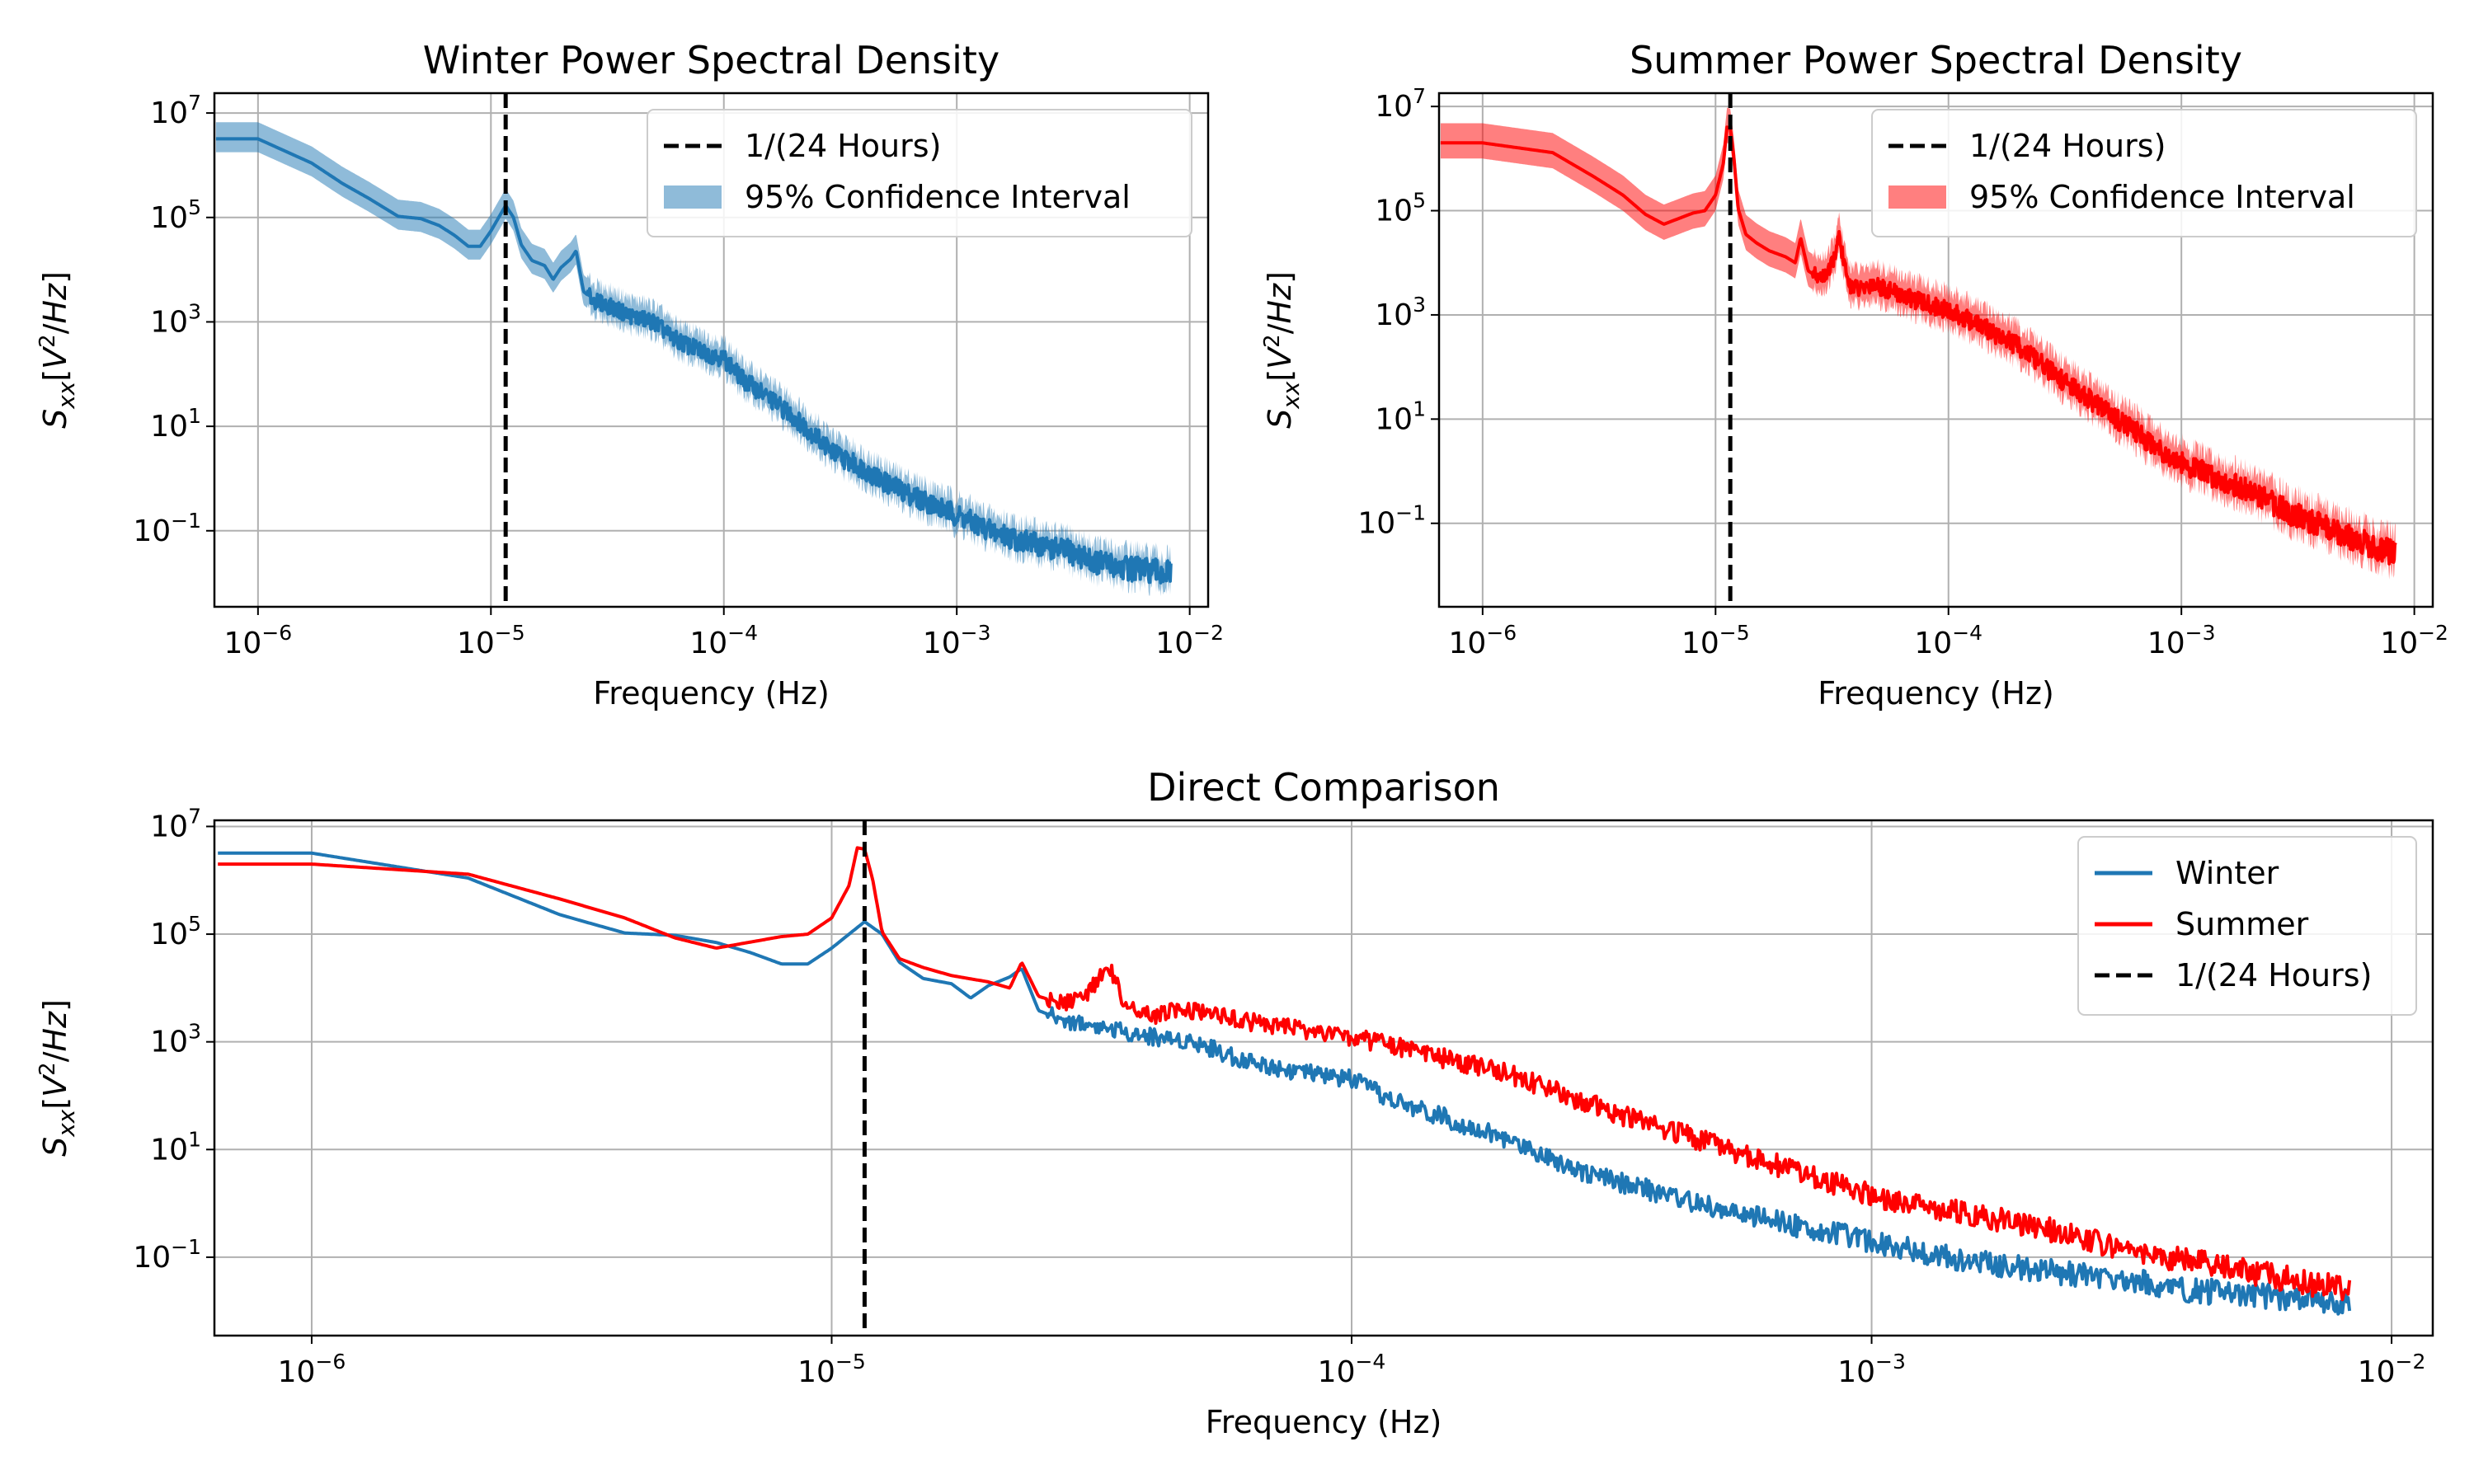 The height and width of the screenshot is (1484, 2474). I want to click on chart-title: Summer Power Spectral Density, so click(1936, 60).